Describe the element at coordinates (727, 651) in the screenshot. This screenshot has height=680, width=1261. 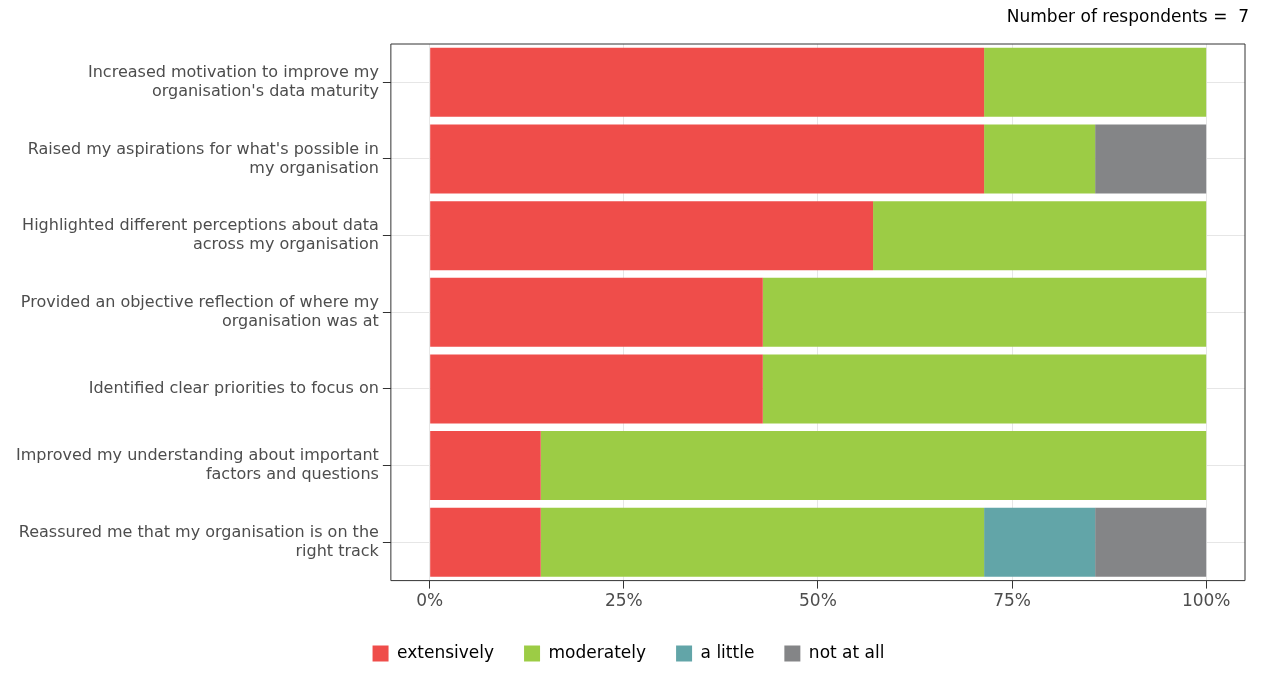
I see `legend-label: a little` at that location.